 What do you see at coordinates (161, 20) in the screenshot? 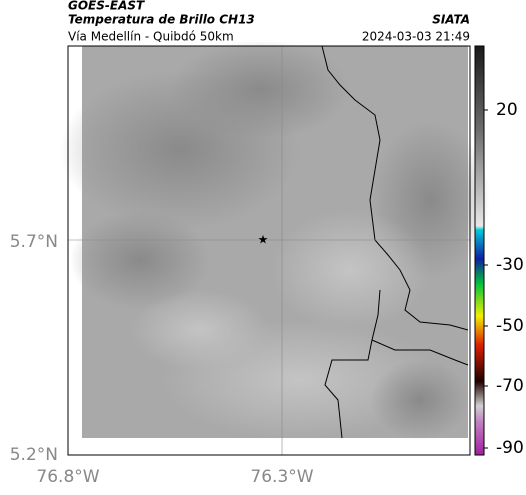
I see `title: Temperatura de Brillo CH13` at bounding box center [161, 20].